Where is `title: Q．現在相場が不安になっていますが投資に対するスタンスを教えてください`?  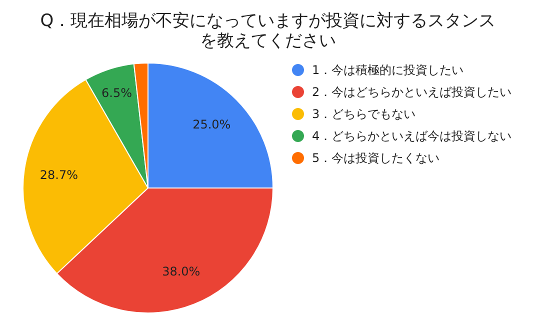 title: Q．現在相場が不安になっていますが投資に対するスタンスを教えてください is located at coordinates (268, 31).